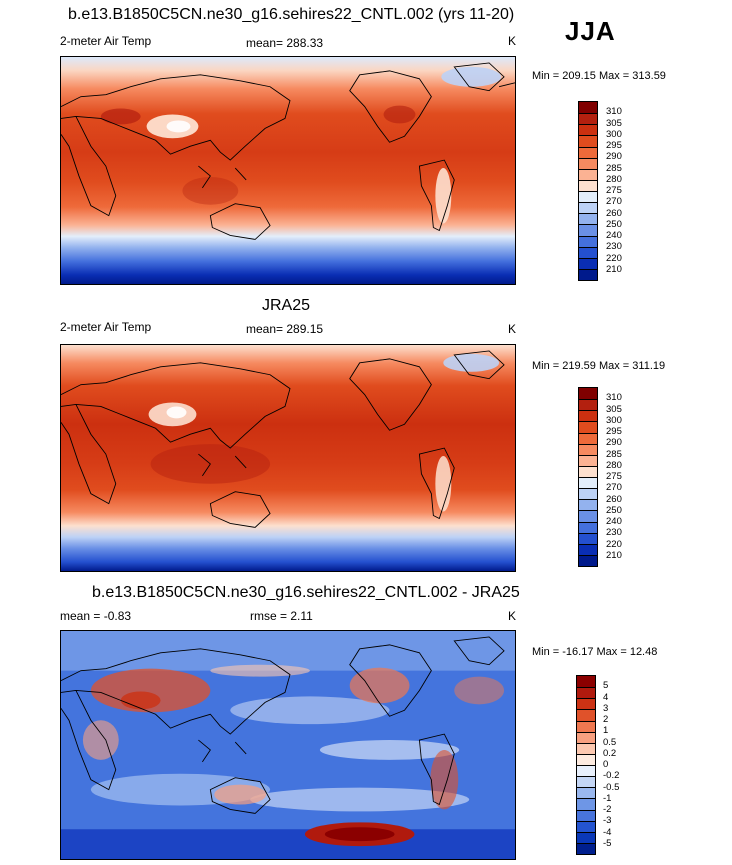 The width and height of the screenshot is (732, 865). What do you see at coordinates (611, 776) in the screenshot?
I see `colorbar-tick-label: -0.2` at bounding box center [611, 776].